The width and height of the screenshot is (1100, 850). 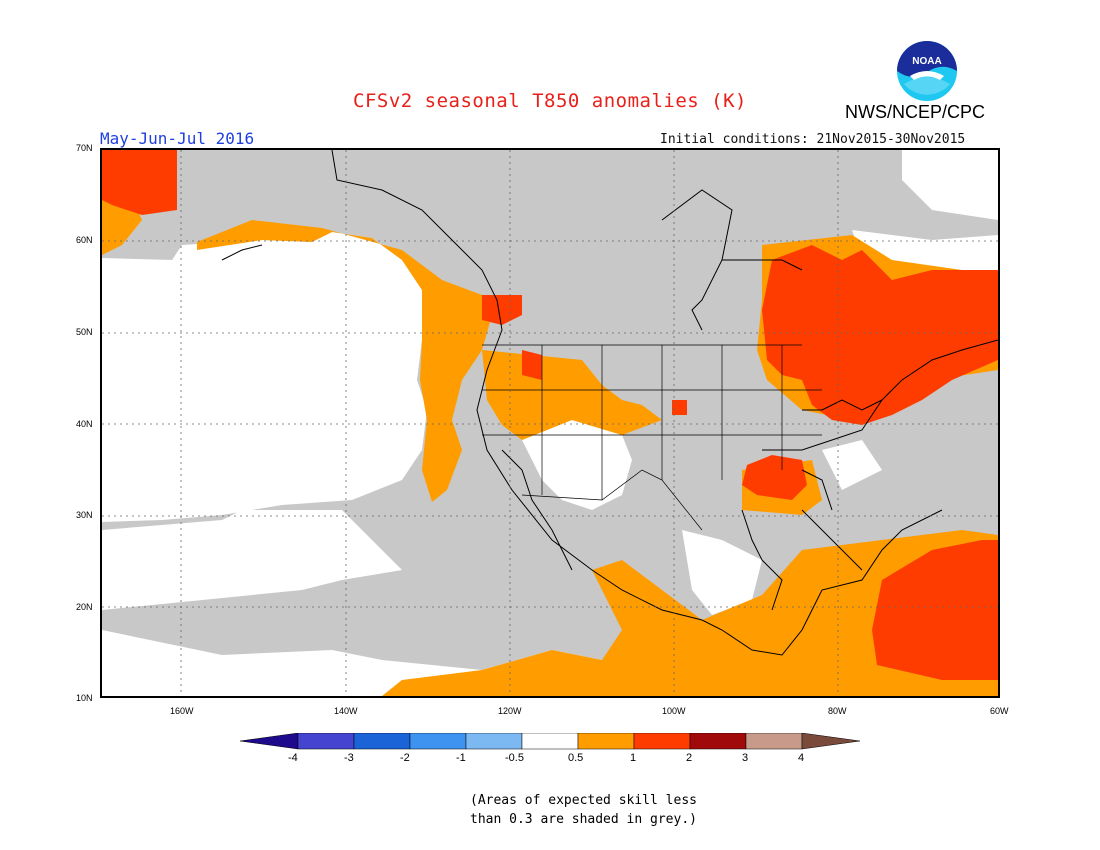 I want to click on initial-conditions: Initial conditions: 21Nov2015-30Nov2015, so click(x=813, y=139).